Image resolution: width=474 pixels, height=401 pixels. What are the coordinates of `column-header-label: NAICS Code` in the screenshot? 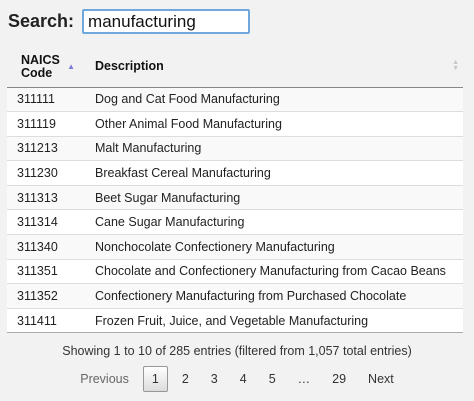 It's located at (40, 66).